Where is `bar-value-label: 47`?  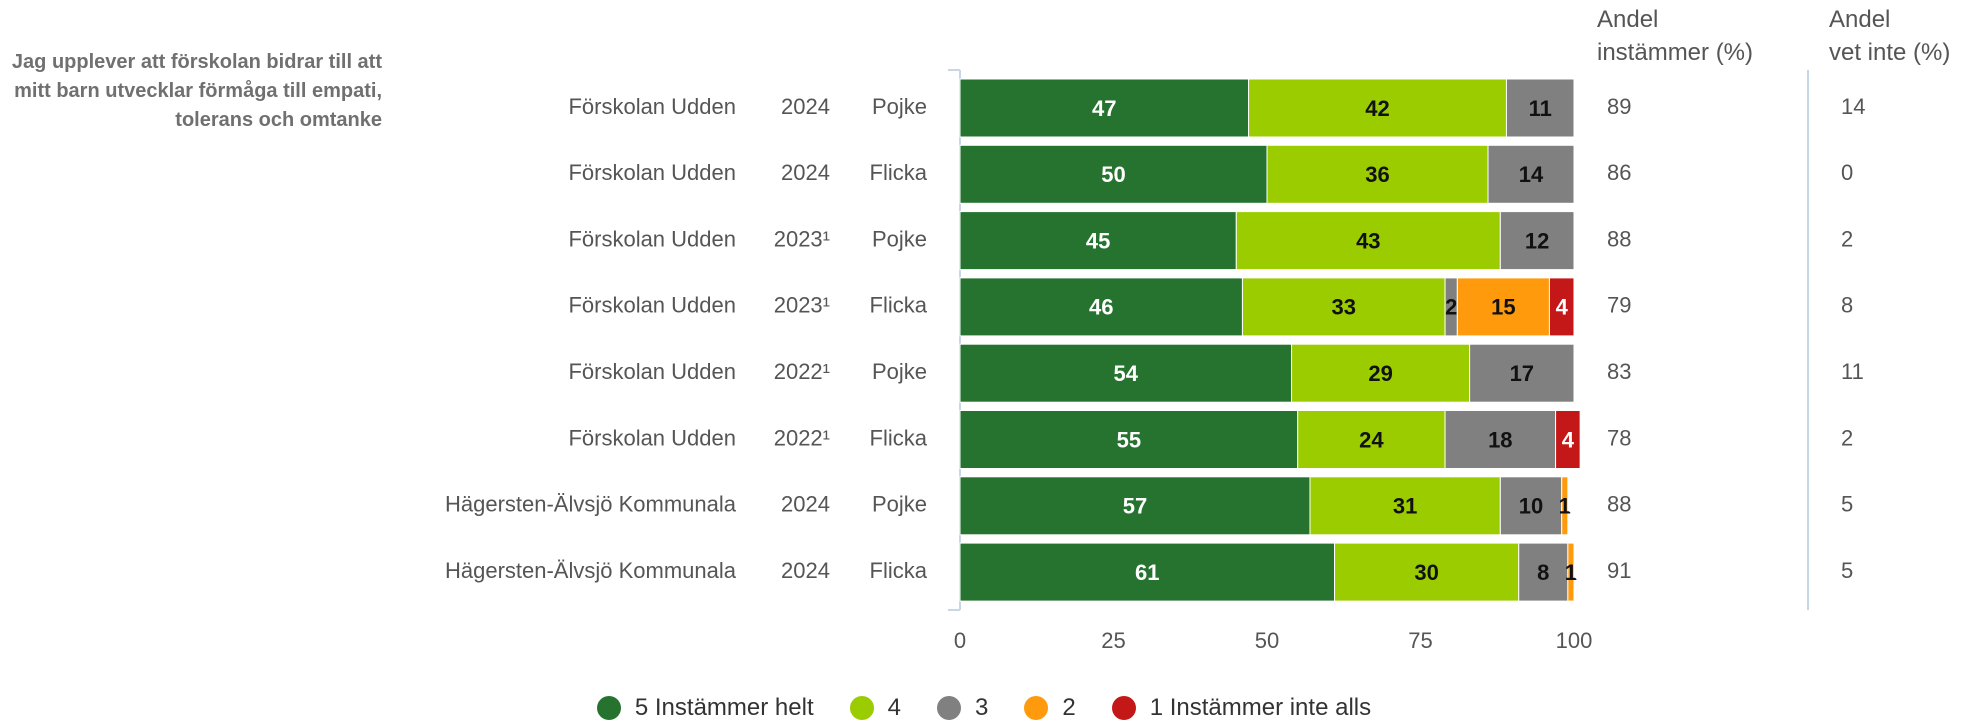 bar-value-label: 47 is located at coordinates (1104, 108).